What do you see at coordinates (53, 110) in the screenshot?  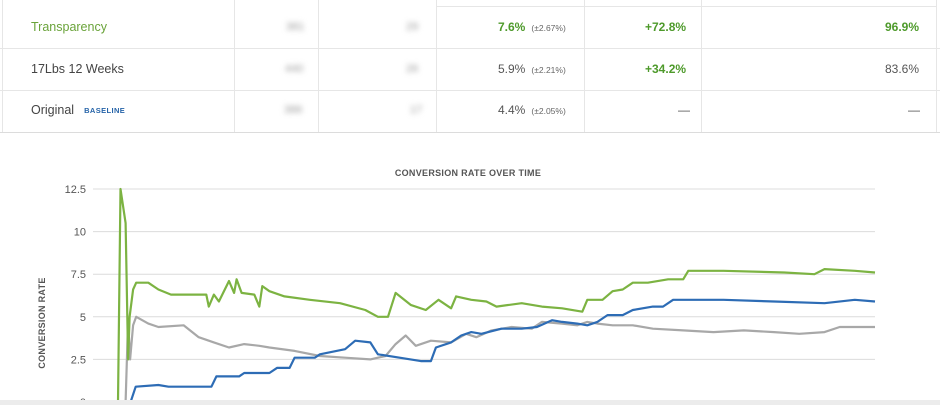 I see `variation-name: Original` at bounding box center [53, 110].